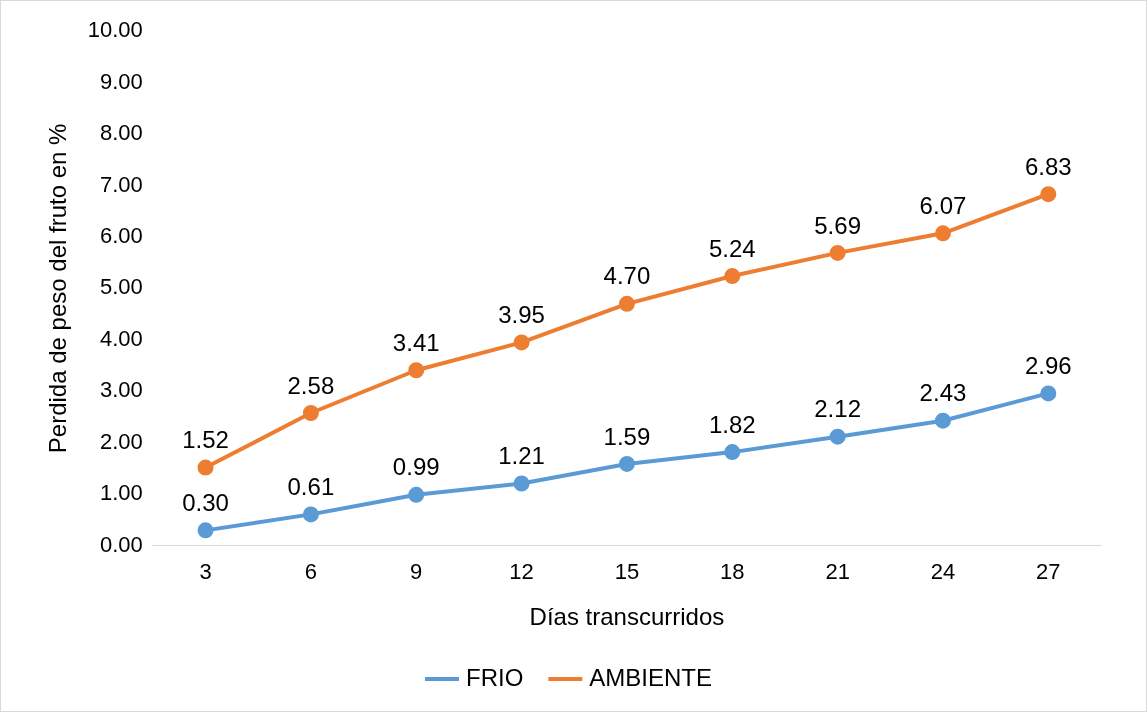 This screenshot has width=1147, height=712. I want to click on data-label: 6.83, so click(1048, 166).